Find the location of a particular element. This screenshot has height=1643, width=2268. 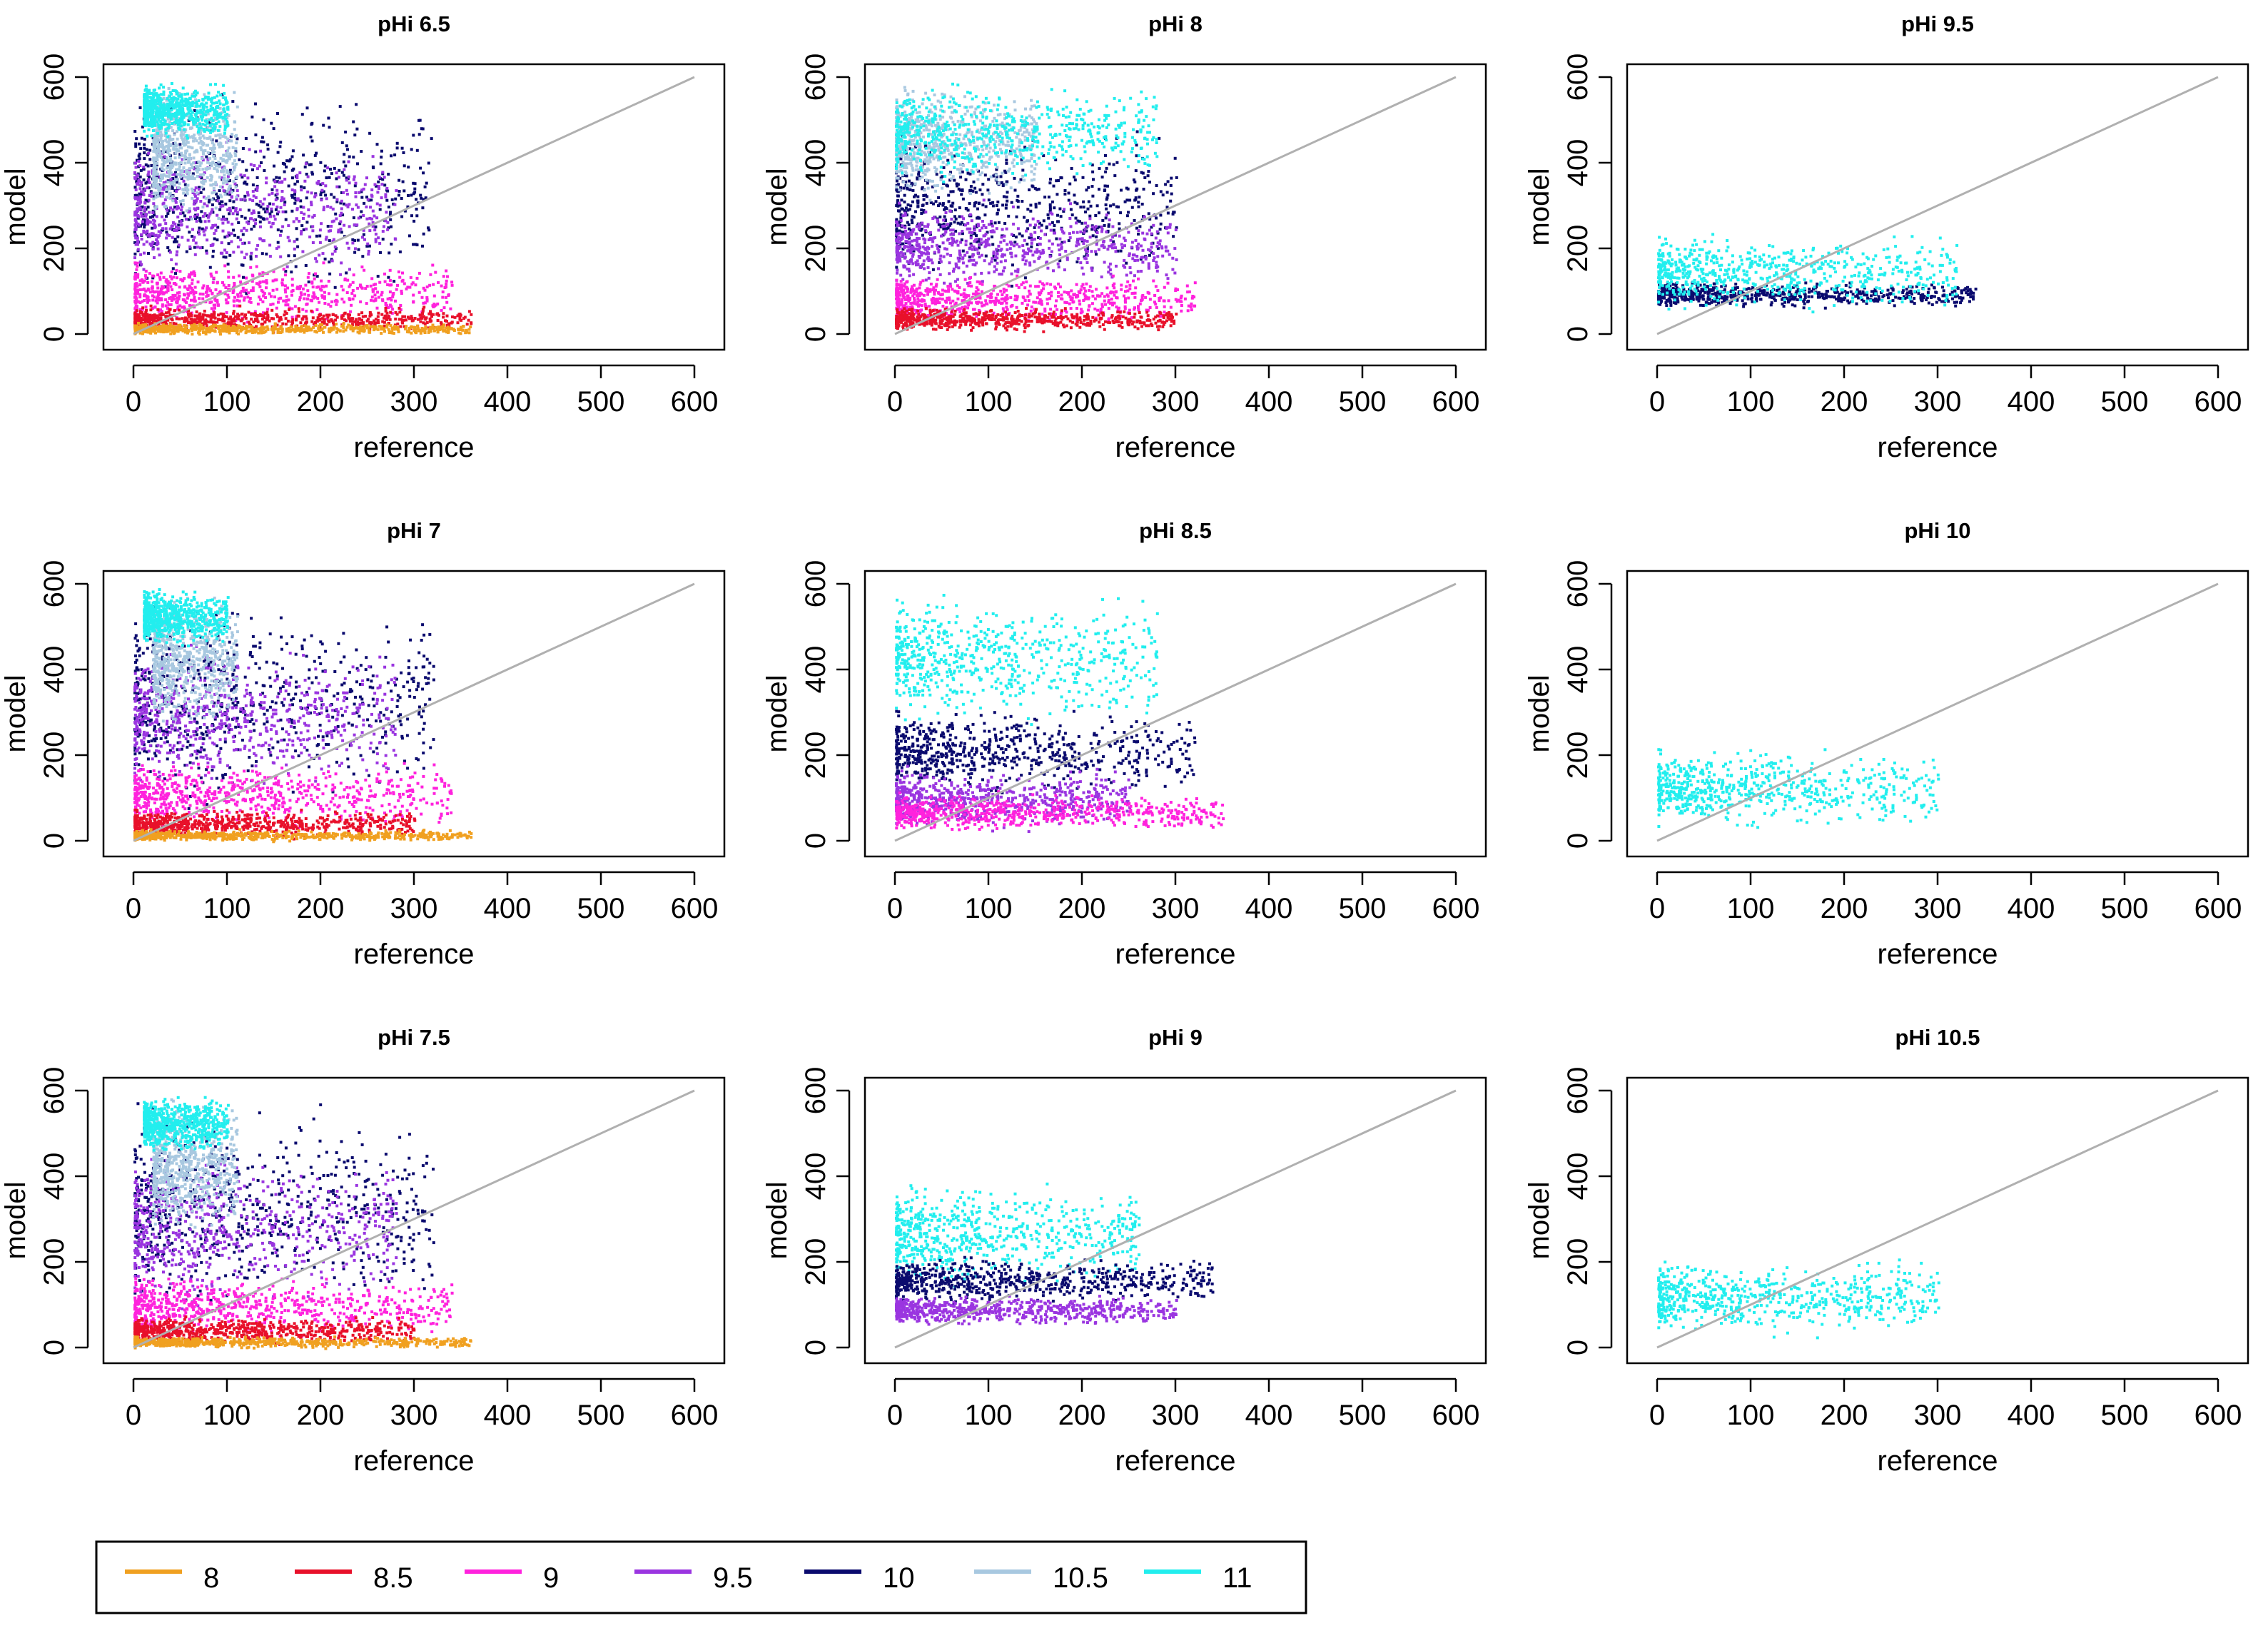

y-tick-label: 200 is located at coordinates (54, 249).